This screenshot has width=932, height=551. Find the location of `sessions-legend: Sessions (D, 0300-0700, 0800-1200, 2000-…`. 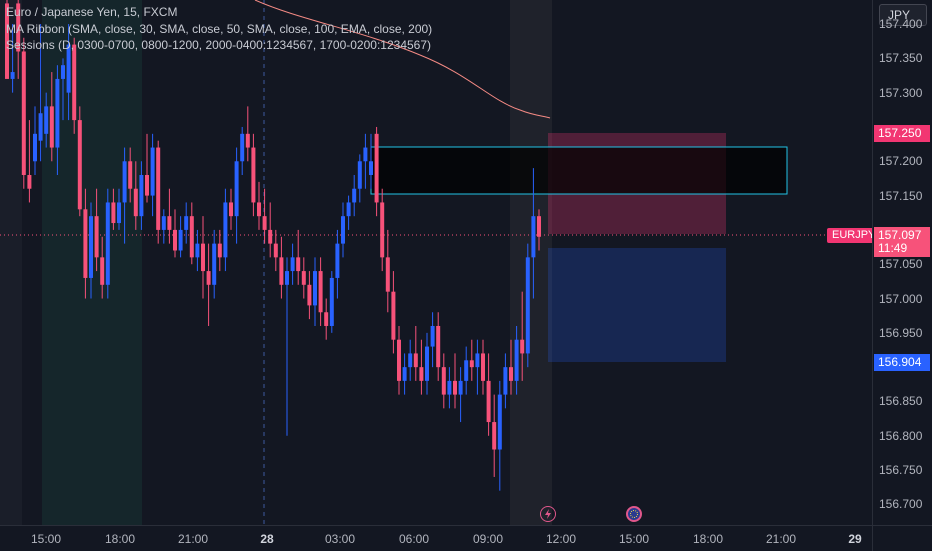

sessions-legend: Sessions (D, 0300-0700, 0800-1200, 2000-… is located at coordinates (219, 45).